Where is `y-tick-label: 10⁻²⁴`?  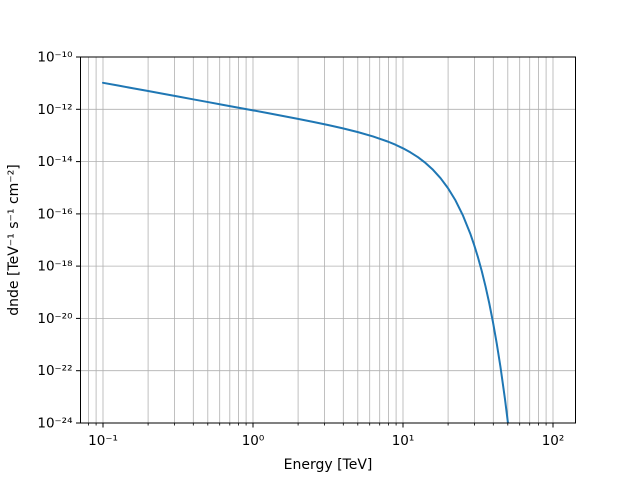
y-tick-label: 10⁻²⁴ is located at coordinates (54, 424).